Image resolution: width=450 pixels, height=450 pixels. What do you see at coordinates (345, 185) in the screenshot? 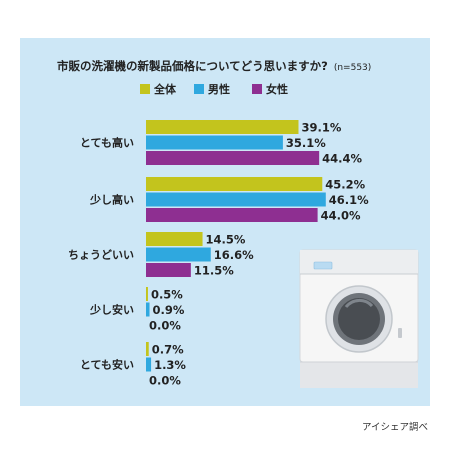
I see `value-label-1-0: 45.2%` at bounding box center [345, 185].